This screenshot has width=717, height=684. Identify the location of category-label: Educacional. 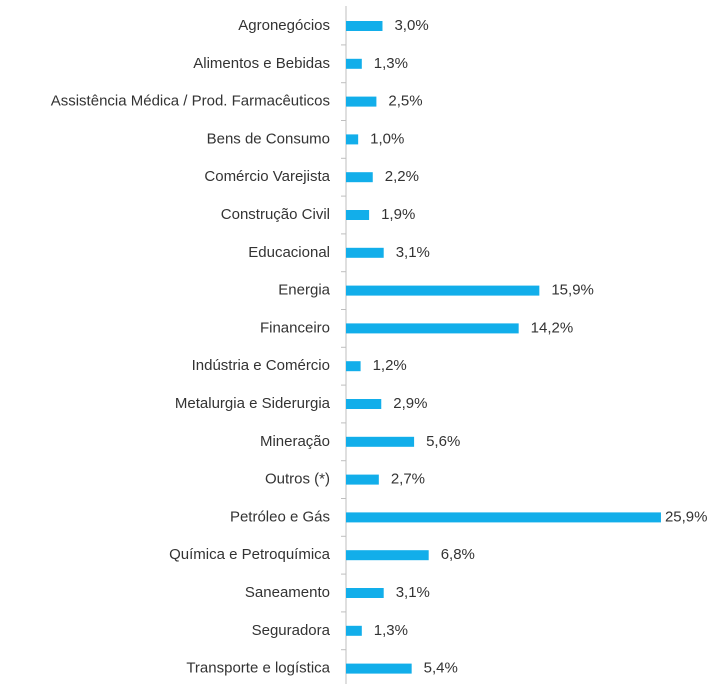
(289, 252).